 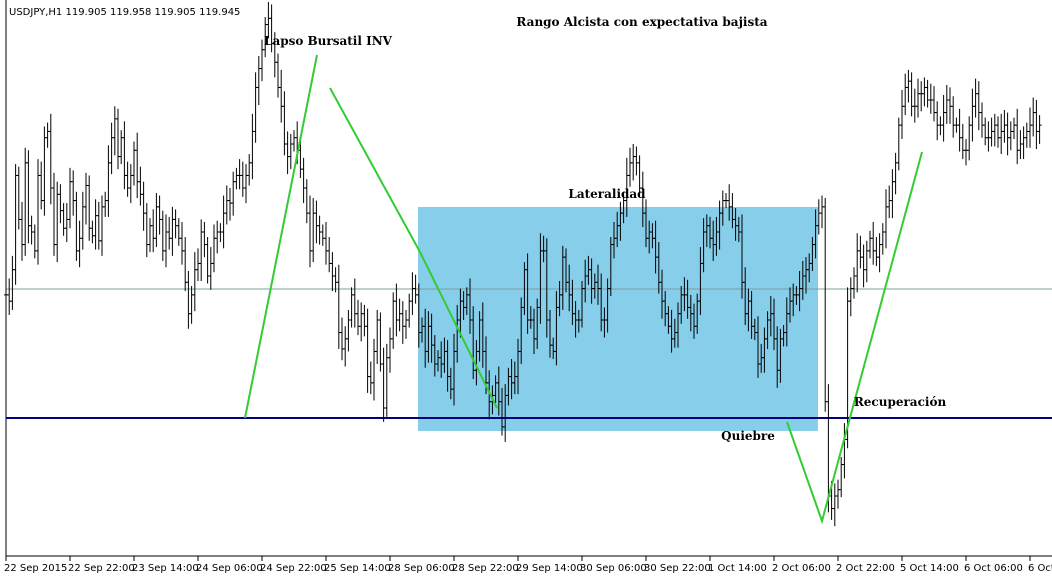 I want to click on trendline-rise, so click(x=281, y=236).